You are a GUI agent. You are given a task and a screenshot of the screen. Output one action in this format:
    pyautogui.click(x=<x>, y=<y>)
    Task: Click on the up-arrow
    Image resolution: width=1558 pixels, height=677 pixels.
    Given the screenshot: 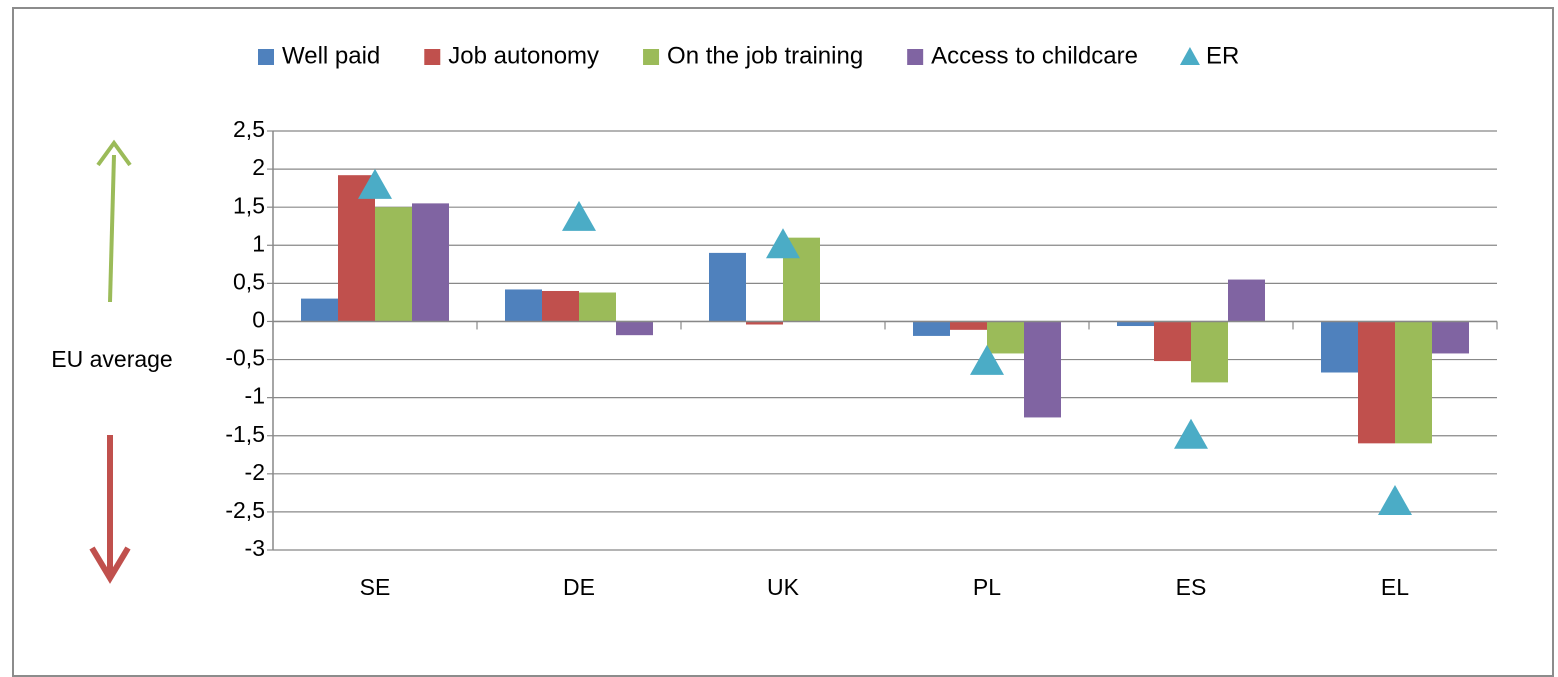 What is the action you would take?
    pyautogui.click(x=114, y=221)
    